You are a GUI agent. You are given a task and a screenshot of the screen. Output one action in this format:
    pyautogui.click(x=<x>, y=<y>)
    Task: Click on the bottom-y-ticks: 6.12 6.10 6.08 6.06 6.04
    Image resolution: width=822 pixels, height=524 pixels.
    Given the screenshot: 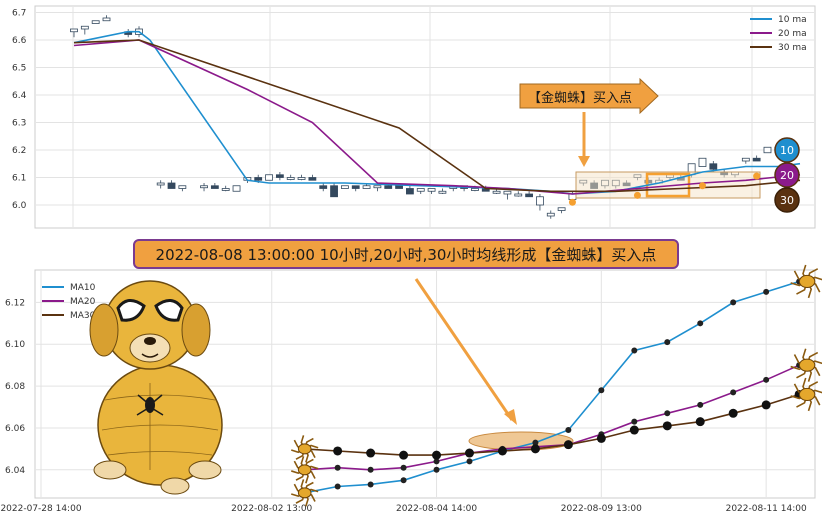 What is the action you would take?
    pyautogui.click(x=15, y=386)
    